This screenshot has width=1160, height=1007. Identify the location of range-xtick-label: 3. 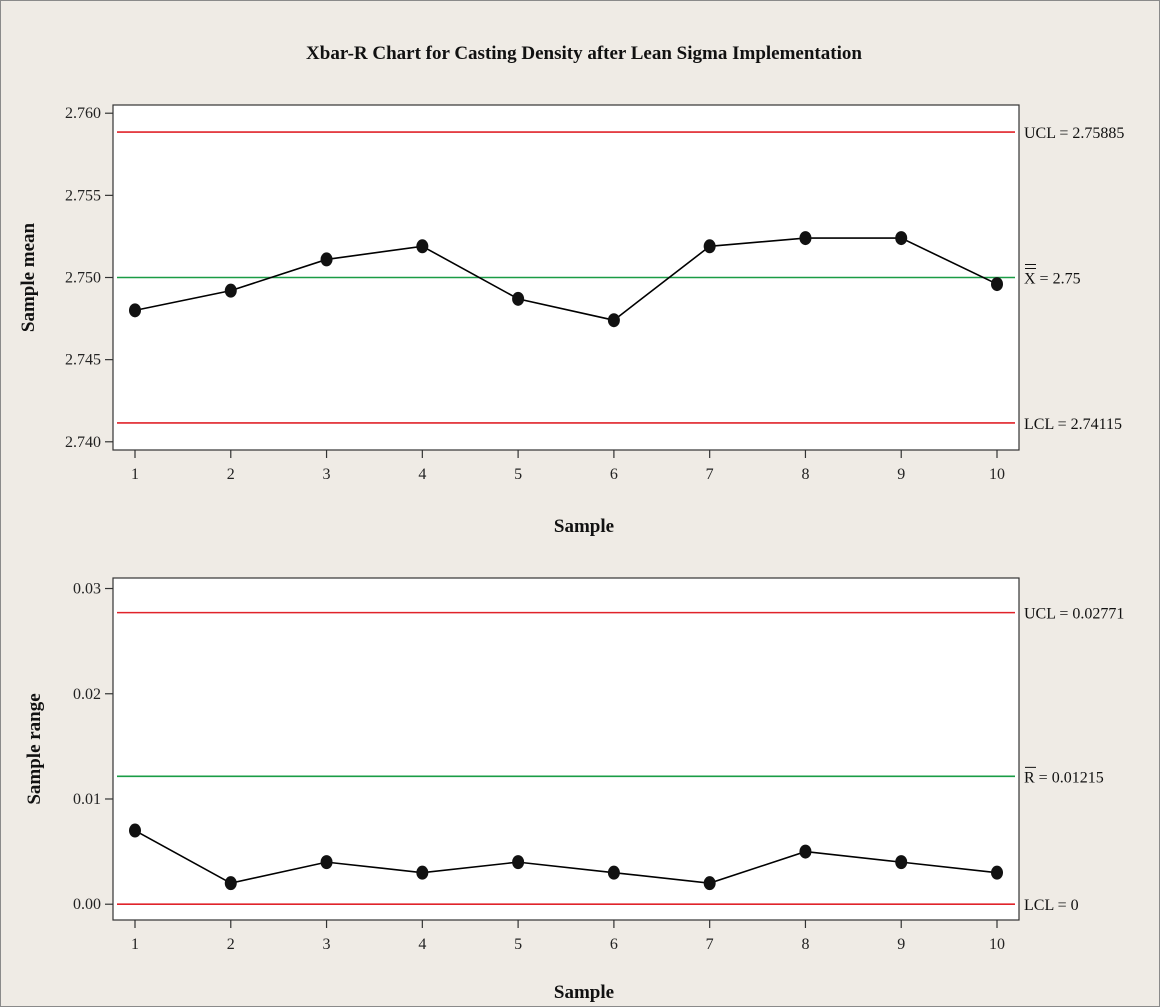
(327, 944).